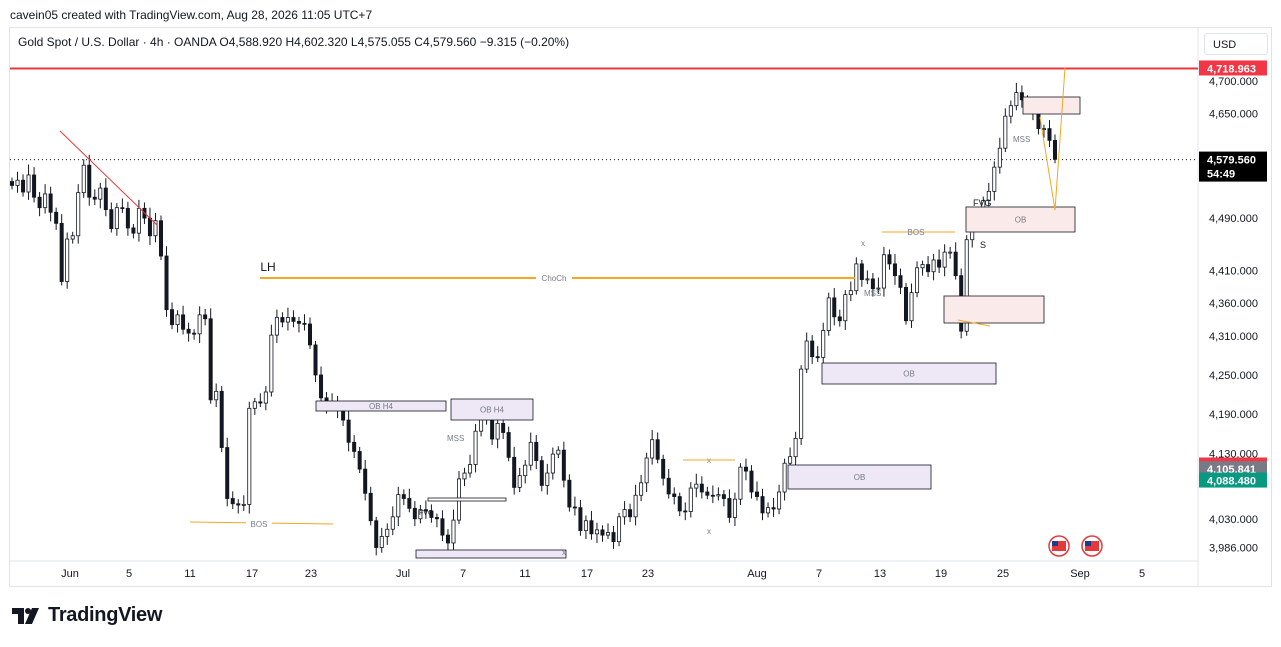 The height and width of the screenshot is (647, 1281). Describe the element at coordinates (524, 574) in the screenshot. I see `x-tick-label: 11` at that location.